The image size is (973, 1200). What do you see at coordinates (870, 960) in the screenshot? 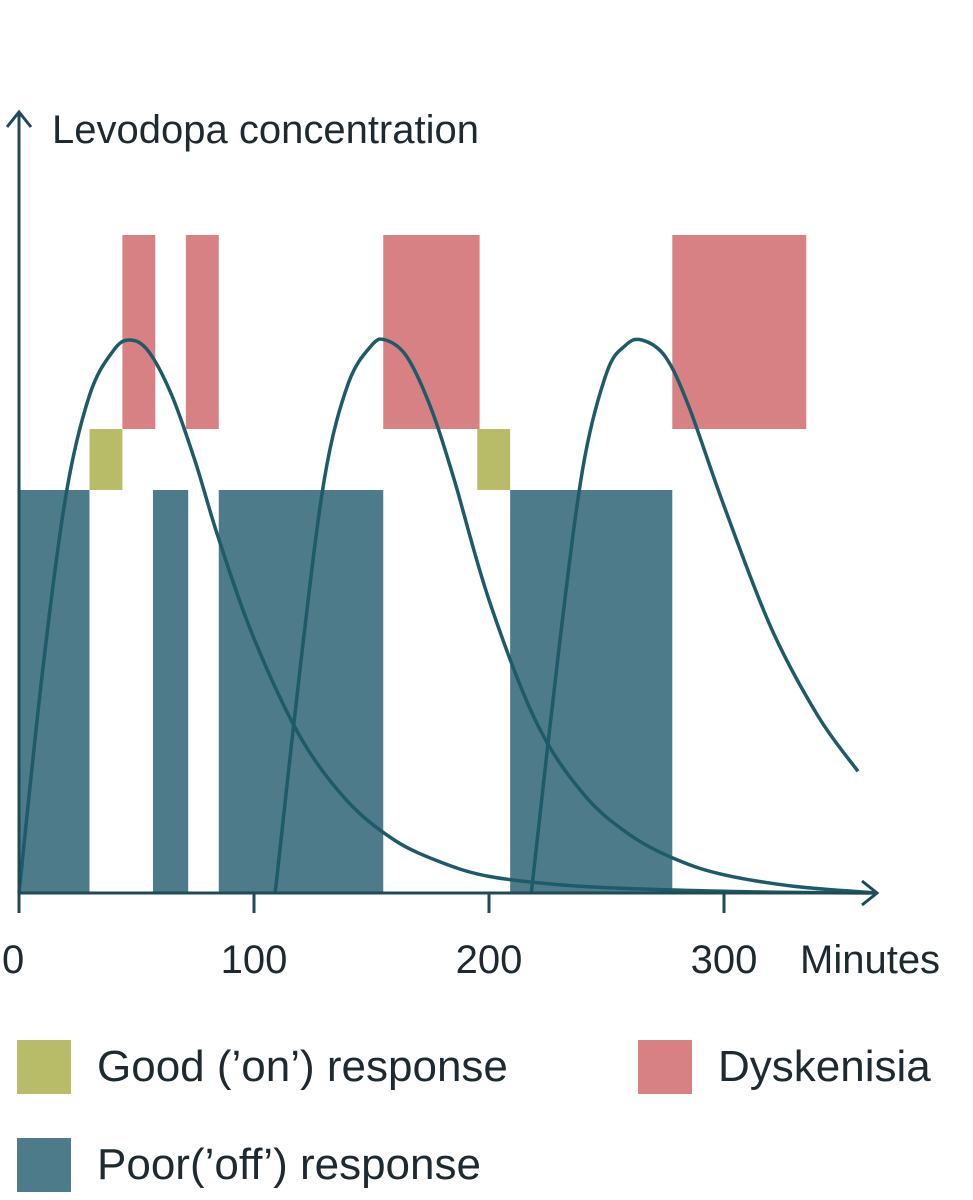
I see `x-axis-title: Minutes` at bounding box center [870, 960].